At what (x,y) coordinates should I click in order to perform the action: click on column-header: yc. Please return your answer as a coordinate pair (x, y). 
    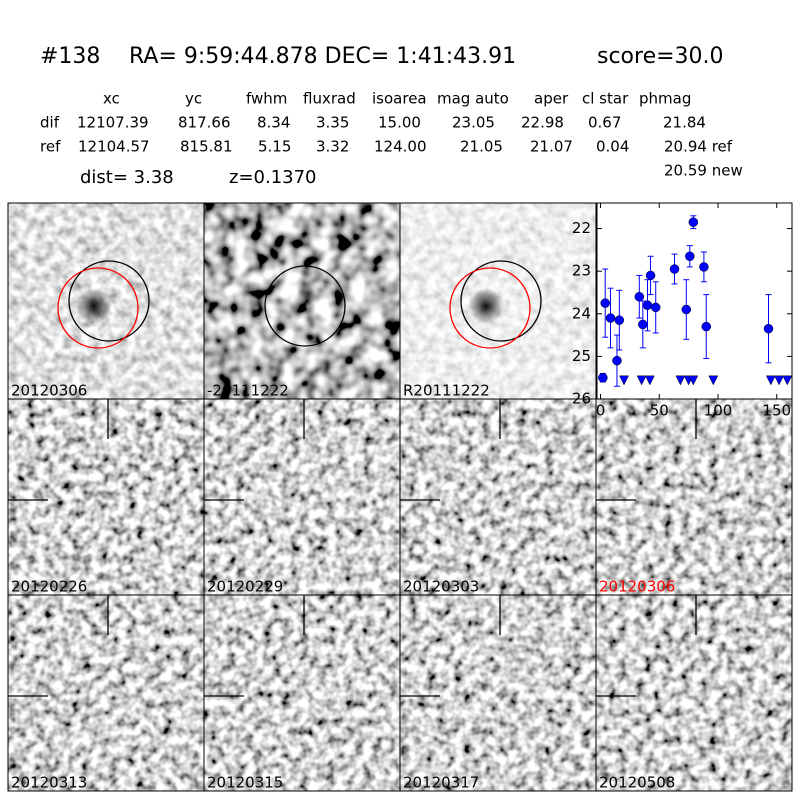
    Looking at the image, I should click on (193, 99).